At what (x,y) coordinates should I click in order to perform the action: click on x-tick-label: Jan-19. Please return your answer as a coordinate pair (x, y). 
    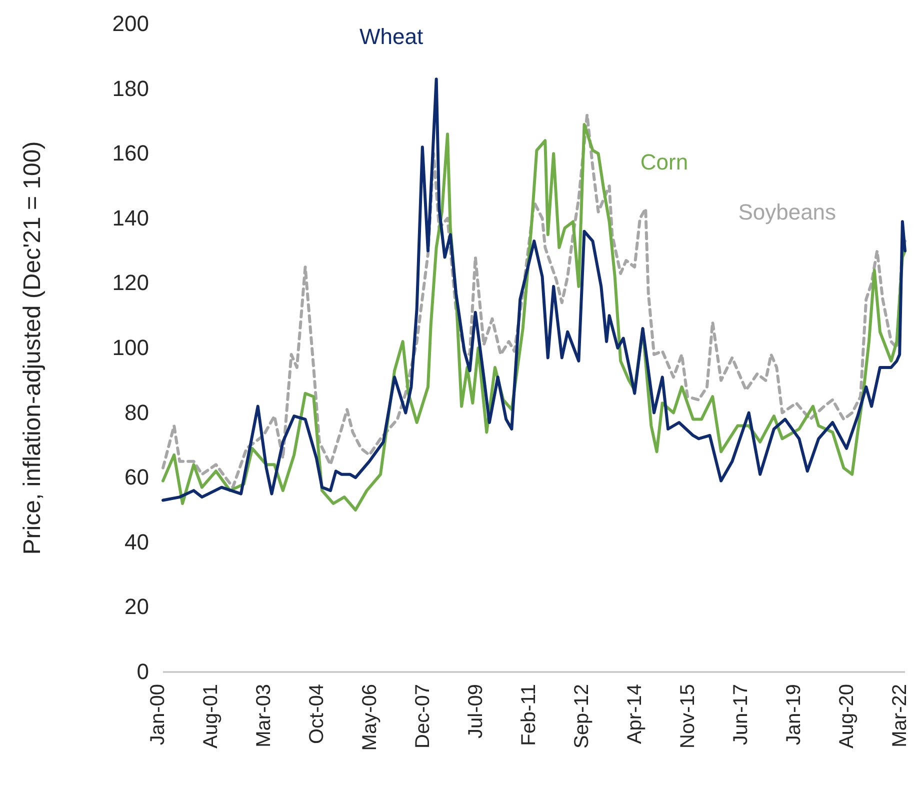
    Looking at the image, I should click on (794, 715).